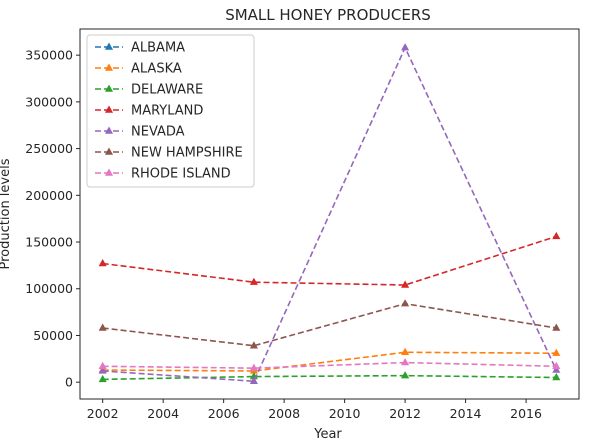 This screenshot has height=447, width=600. I want to click on x-tick-label: 2014, so click(466, 413).